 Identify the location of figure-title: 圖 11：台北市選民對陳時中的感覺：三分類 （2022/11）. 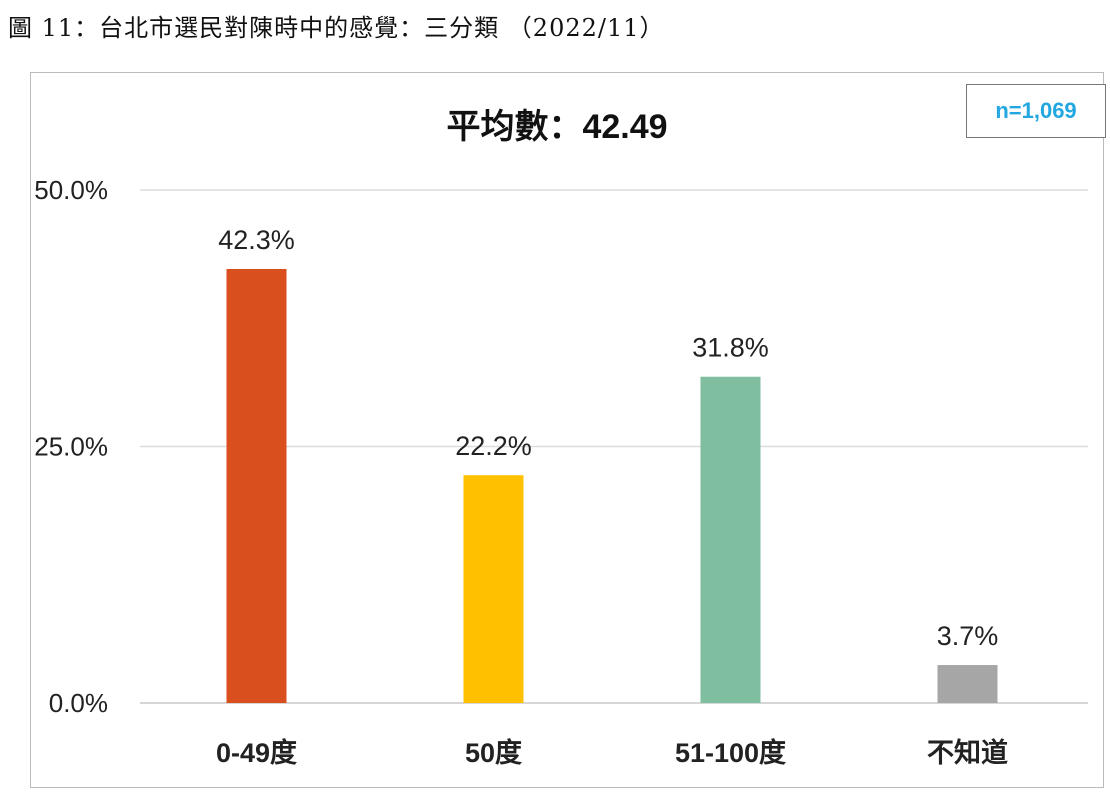
(336, 28).